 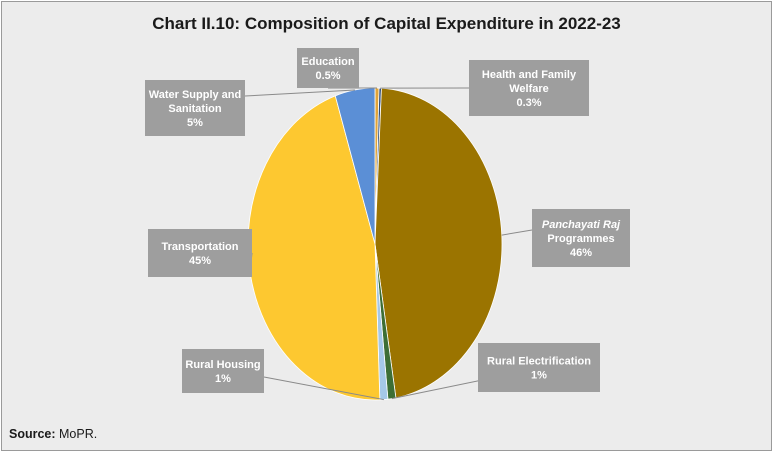 I want to click on leader-line-panchayati-raj-programmes, so click(x=517, y=232).